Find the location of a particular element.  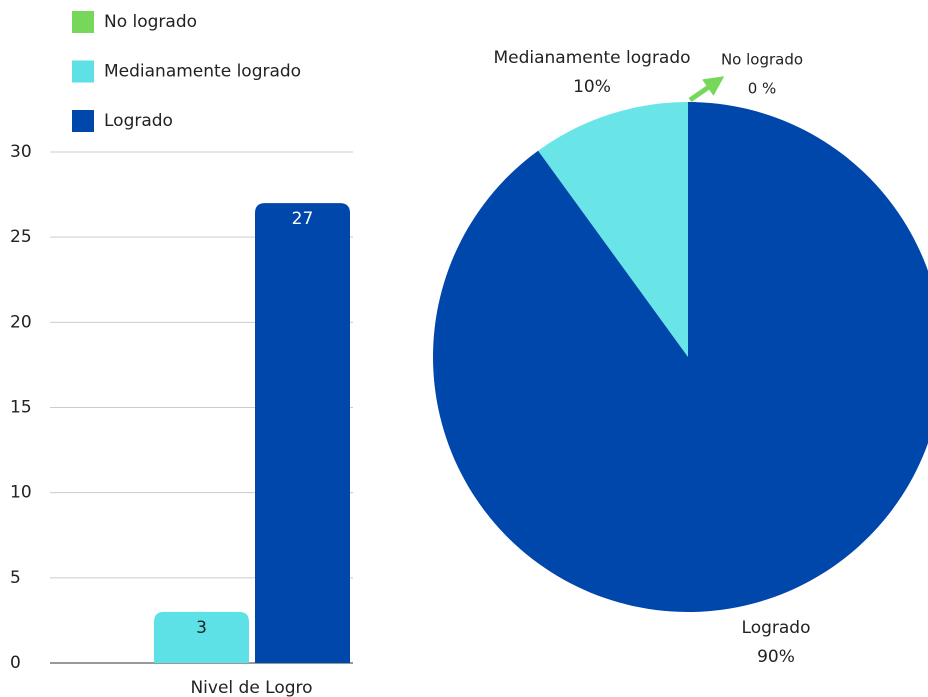

slice-label: Logrado is located at coordinates (776, 628).